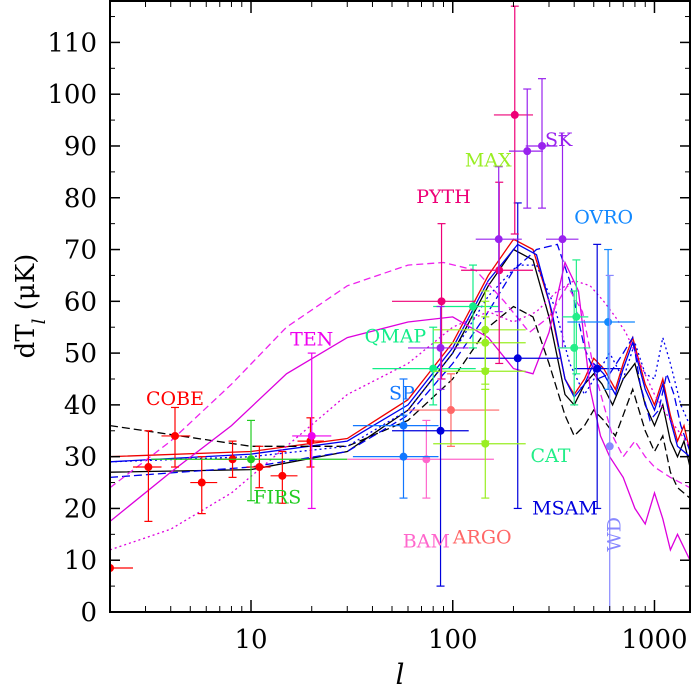  I want to click on data-point-ten, so click(312, 431).